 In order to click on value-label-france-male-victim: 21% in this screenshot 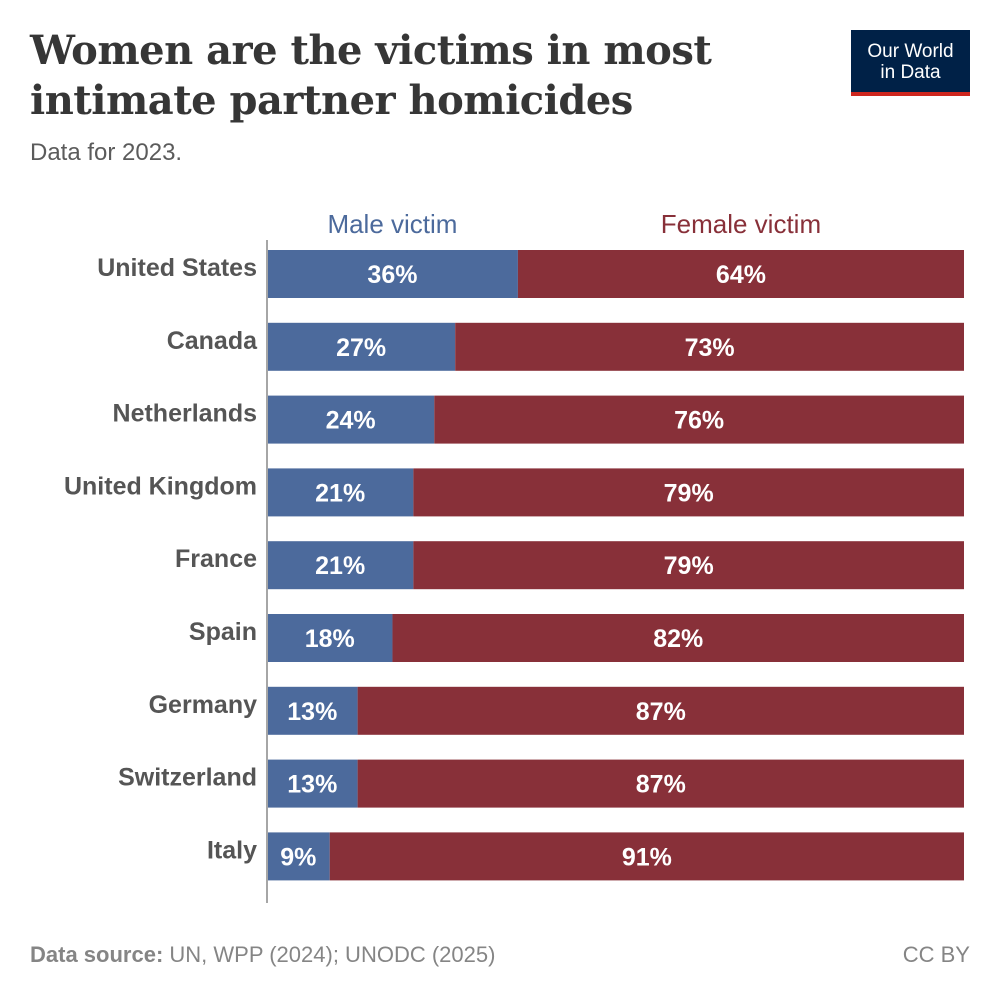, I will do `click(340, 566)`.